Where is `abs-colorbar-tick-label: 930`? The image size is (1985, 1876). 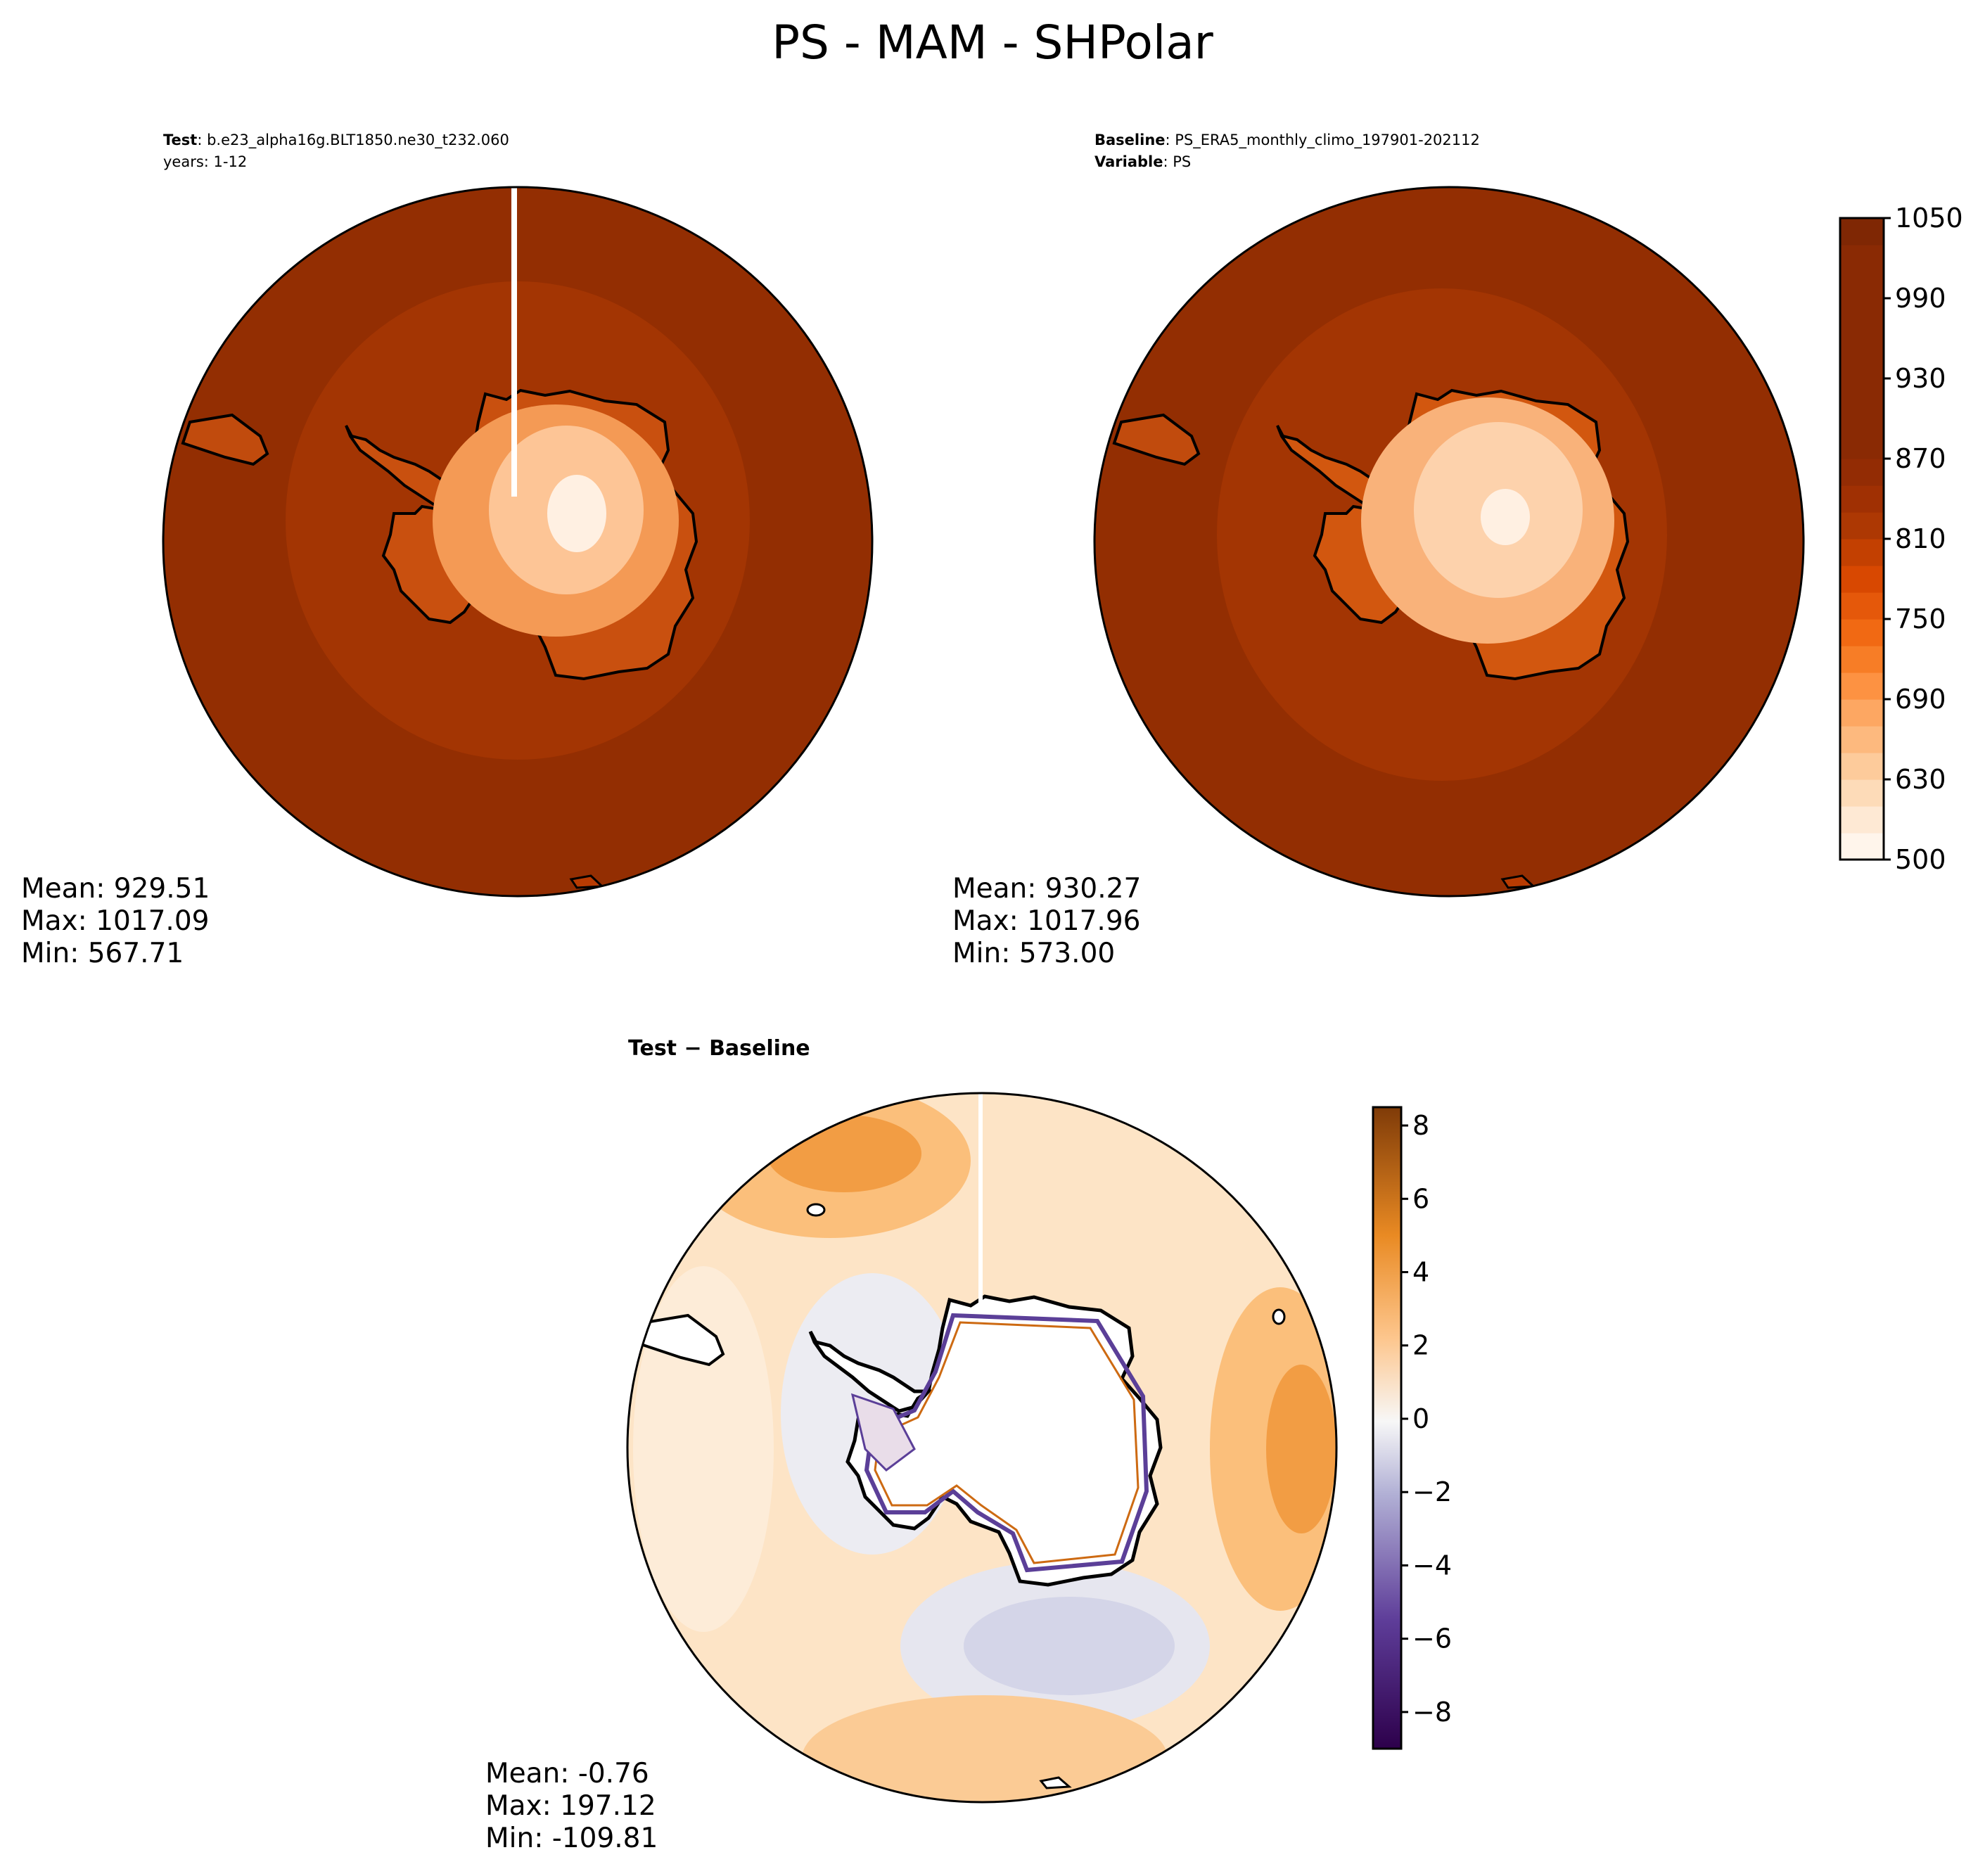 abs-colorbar-tick-label: 930 is located at coordinates (1921, 378).